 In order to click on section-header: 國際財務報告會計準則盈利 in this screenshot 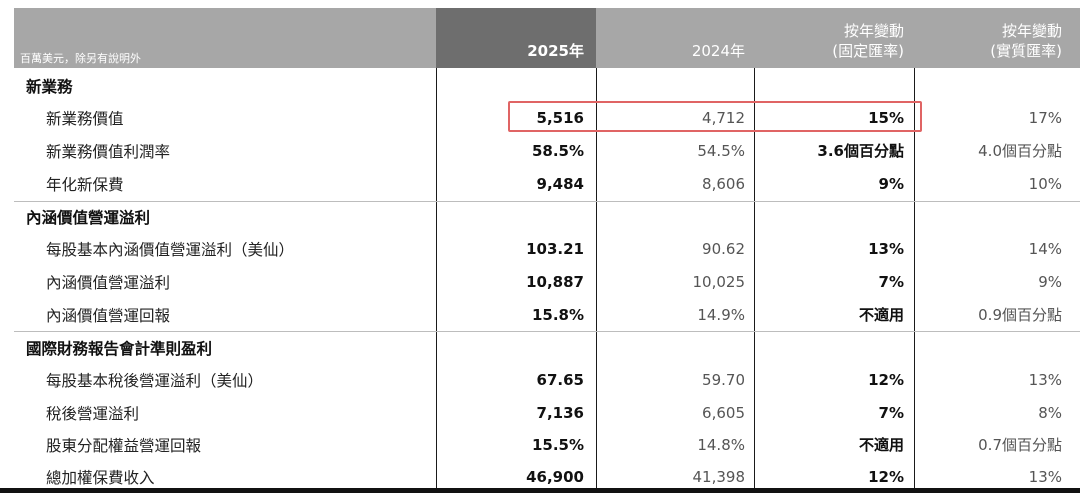, I will do `click(119, 348)`.